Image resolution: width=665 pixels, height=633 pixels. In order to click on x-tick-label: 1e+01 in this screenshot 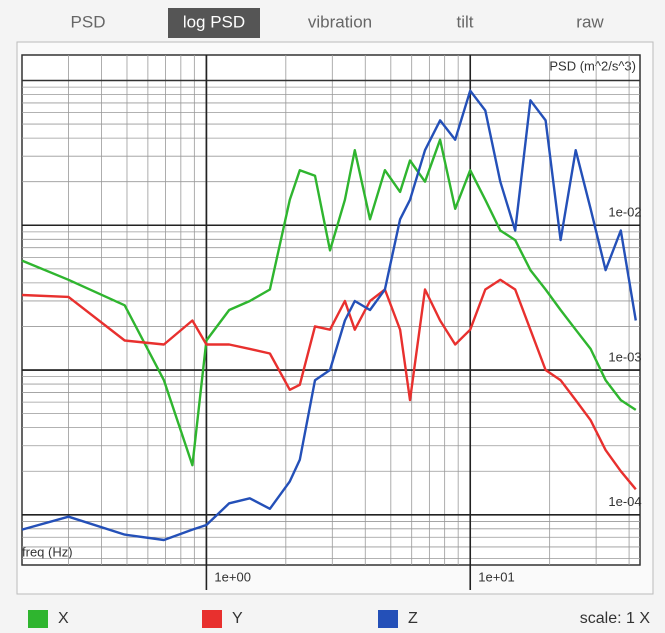, I will do `click(496, 576)`.